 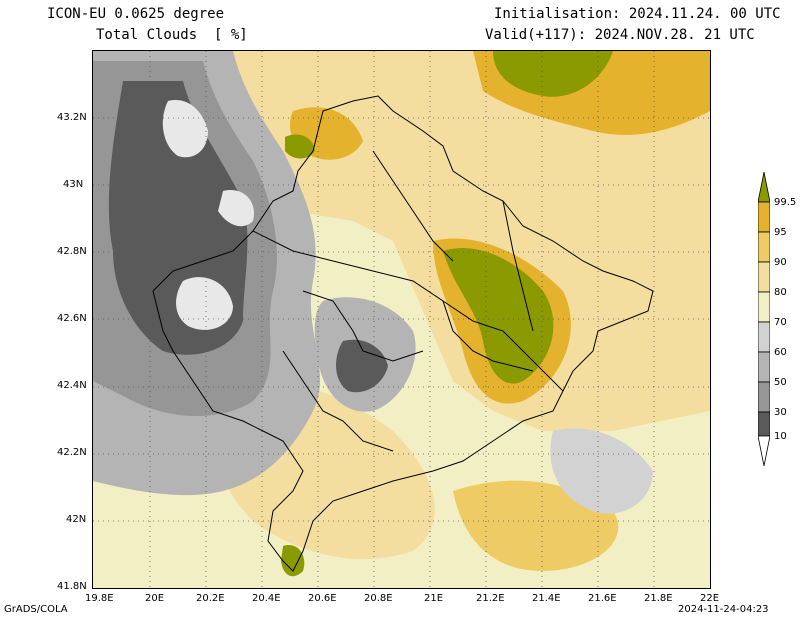 What do you see at coordinates (72, 452) in the screenshot?
I see `lat-label: 42.2N` at bounding box center [72, 452].